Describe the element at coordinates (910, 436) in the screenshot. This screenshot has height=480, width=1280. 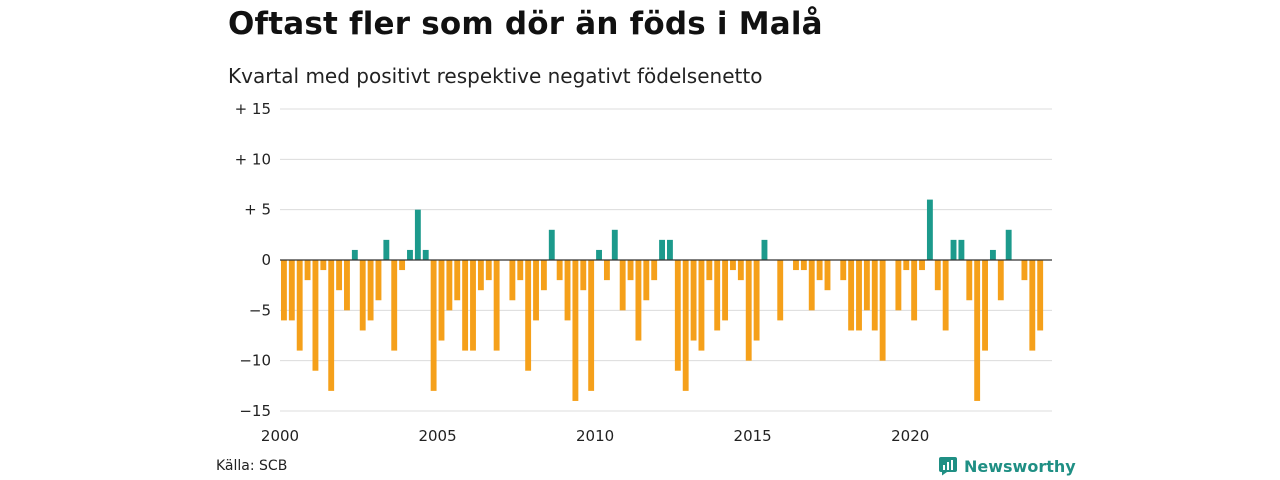
I see `x-tick-label: 2020` at that location.